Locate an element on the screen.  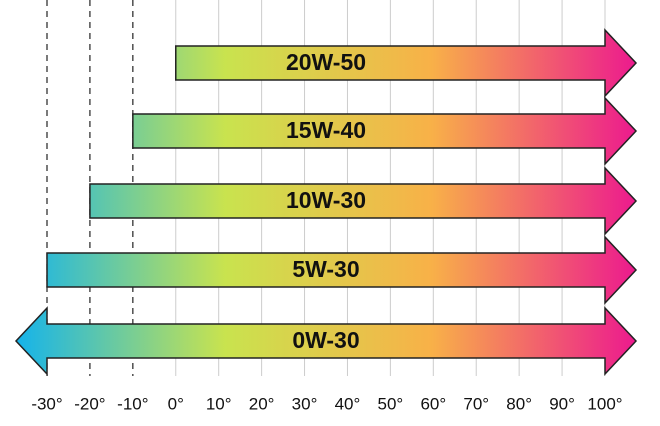
x-tick-label: 30° is located at coordinates (305, 403).